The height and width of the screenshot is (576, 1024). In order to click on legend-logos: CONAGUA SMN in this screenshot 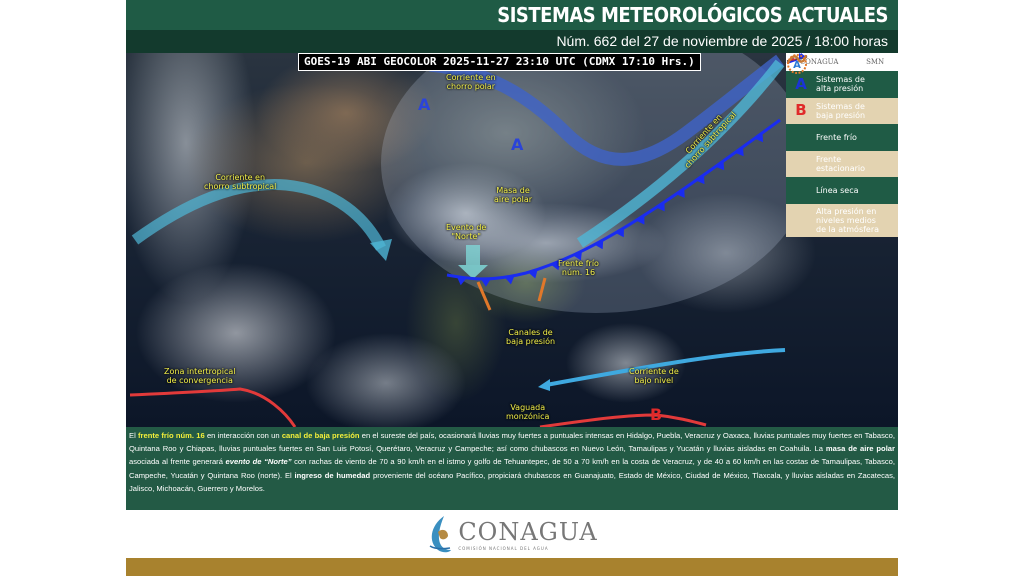, I will do `click(842, 62)`.